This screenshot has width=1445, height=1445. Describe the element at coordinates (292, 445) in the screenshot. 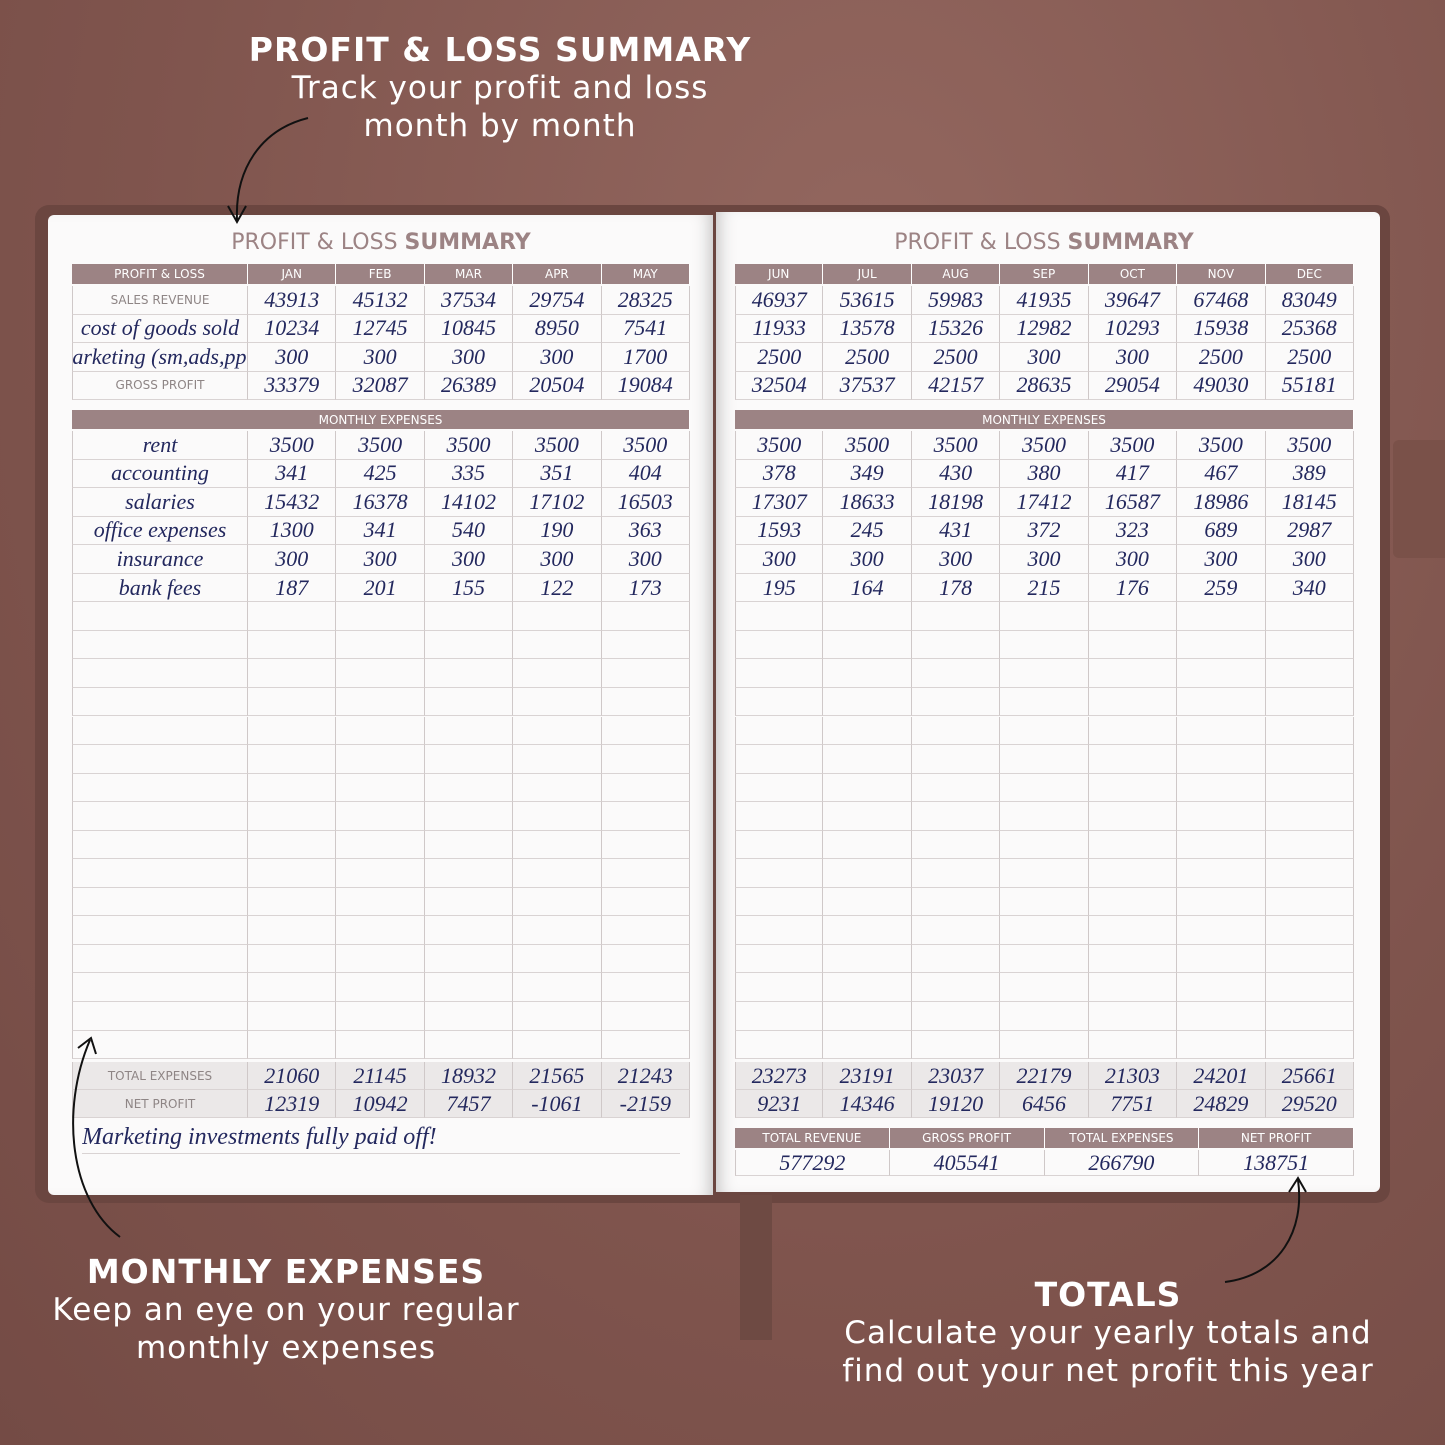

I see `value-cell: 3500` at that location.